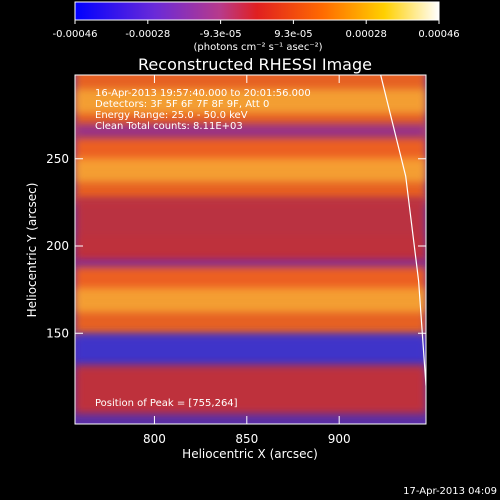 The image size is (500, 500). What do you see at coordinates (255, 64) in the screenshot?
I see `chart-title: Reconstructed RHESSI Image` at bounding box center [255, 64].